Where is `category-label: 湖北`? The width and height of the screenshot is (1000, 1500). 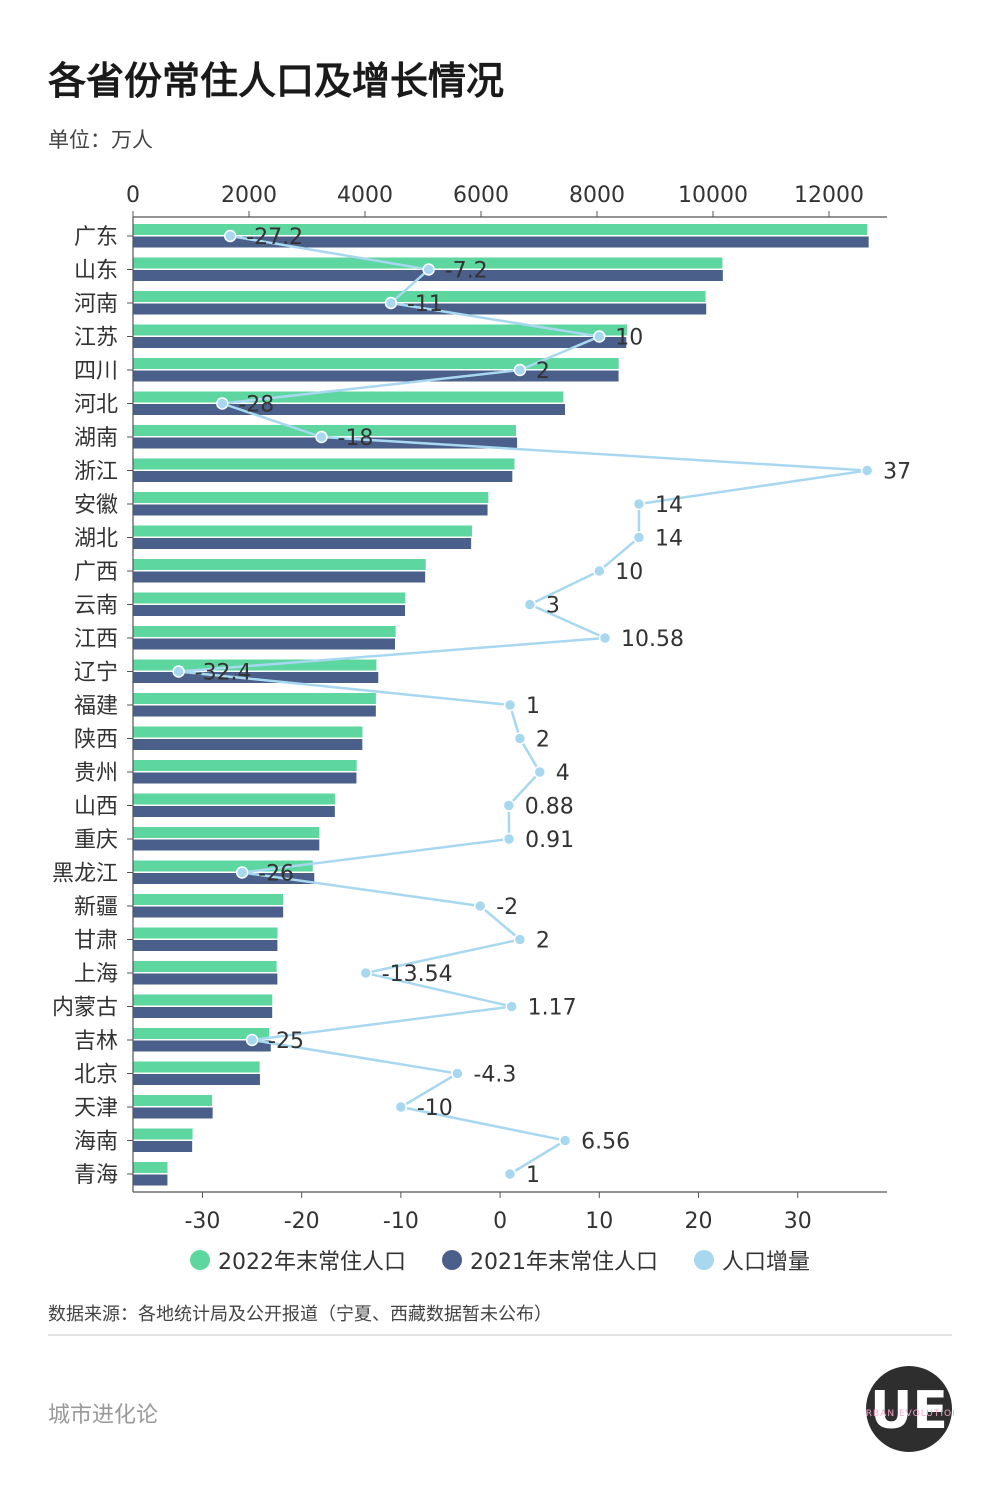
category-label: 湖北 is located at coordinates (96, 539).